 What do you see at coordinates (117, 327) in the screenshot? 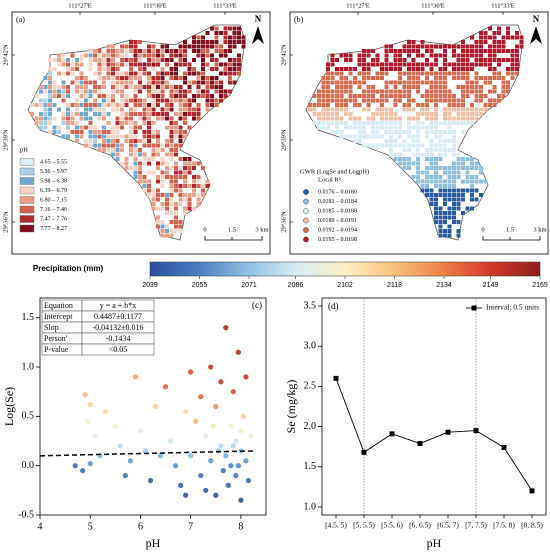
I see `table-text: -0.04132±0.016` at bounding box center [117, 327].